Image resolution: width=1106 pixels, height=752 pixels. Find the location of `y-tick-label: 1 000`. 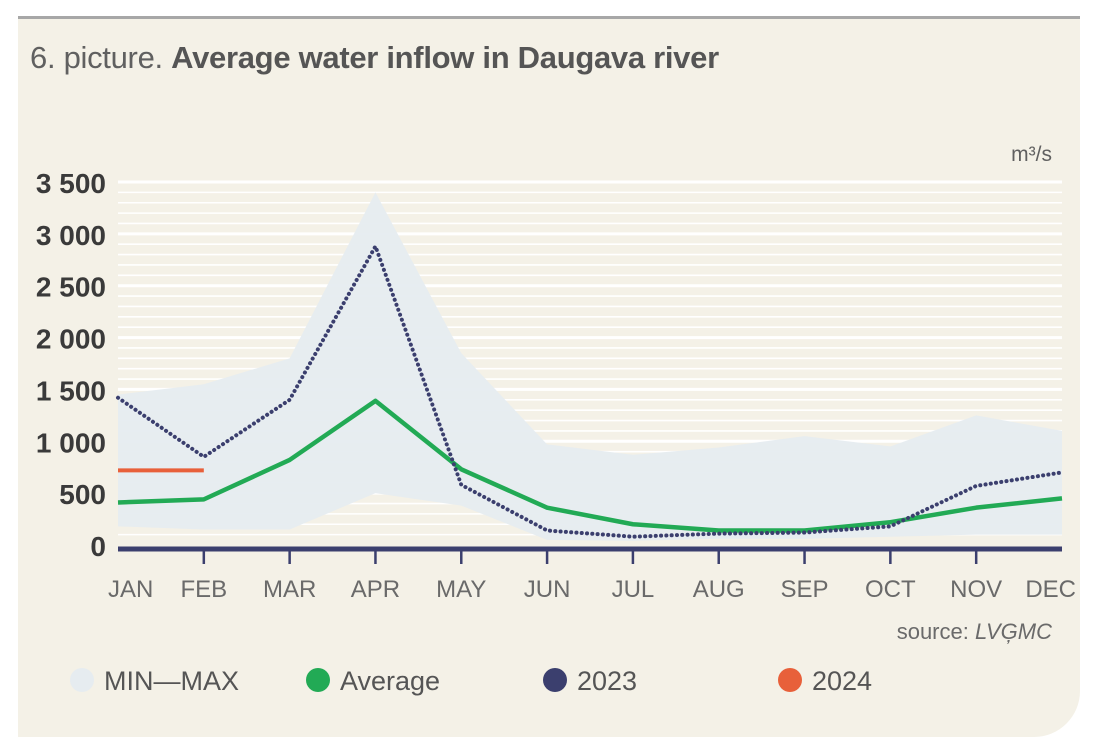

y-tick-label: 1 000 is located at coordinates (71, 442).